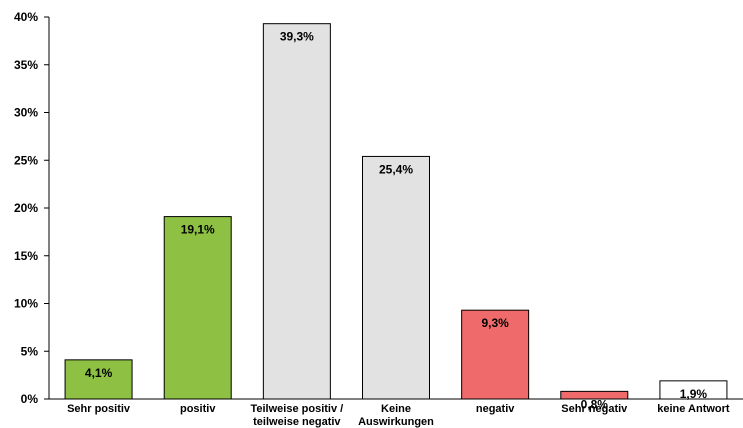  I want to click on y-tick-label: 20%, so click(26, 208).